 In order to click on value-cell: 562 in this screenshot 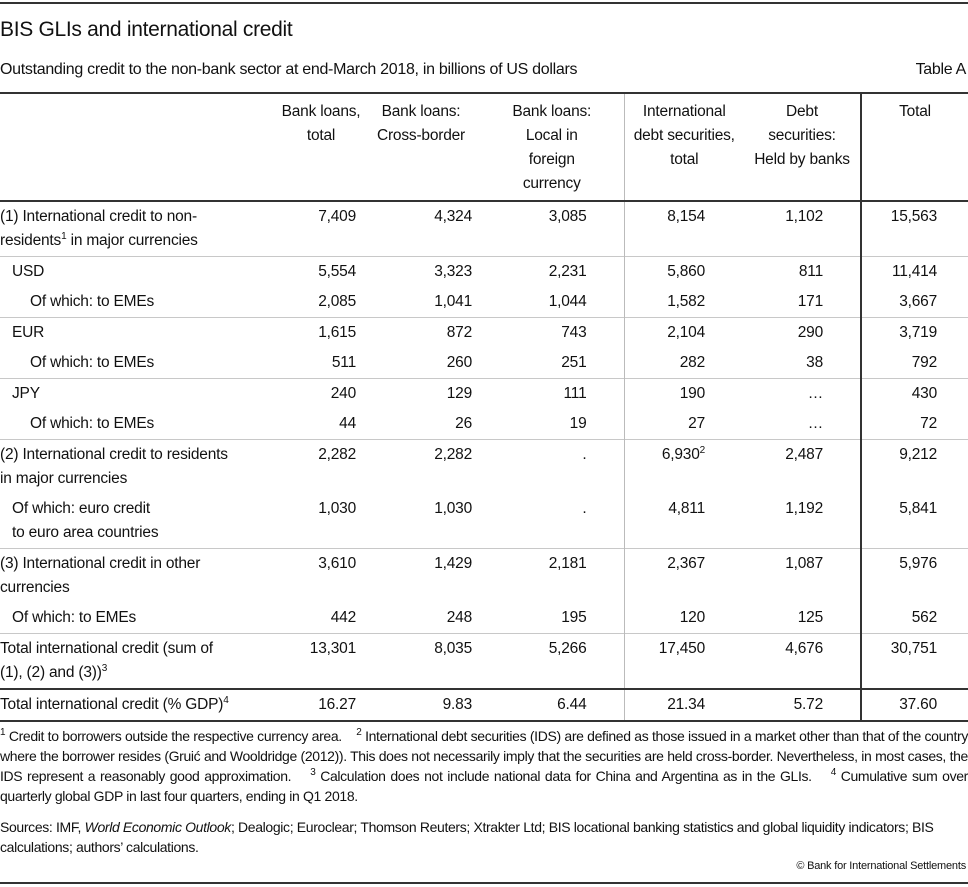, I will do `click(914, 618)`.